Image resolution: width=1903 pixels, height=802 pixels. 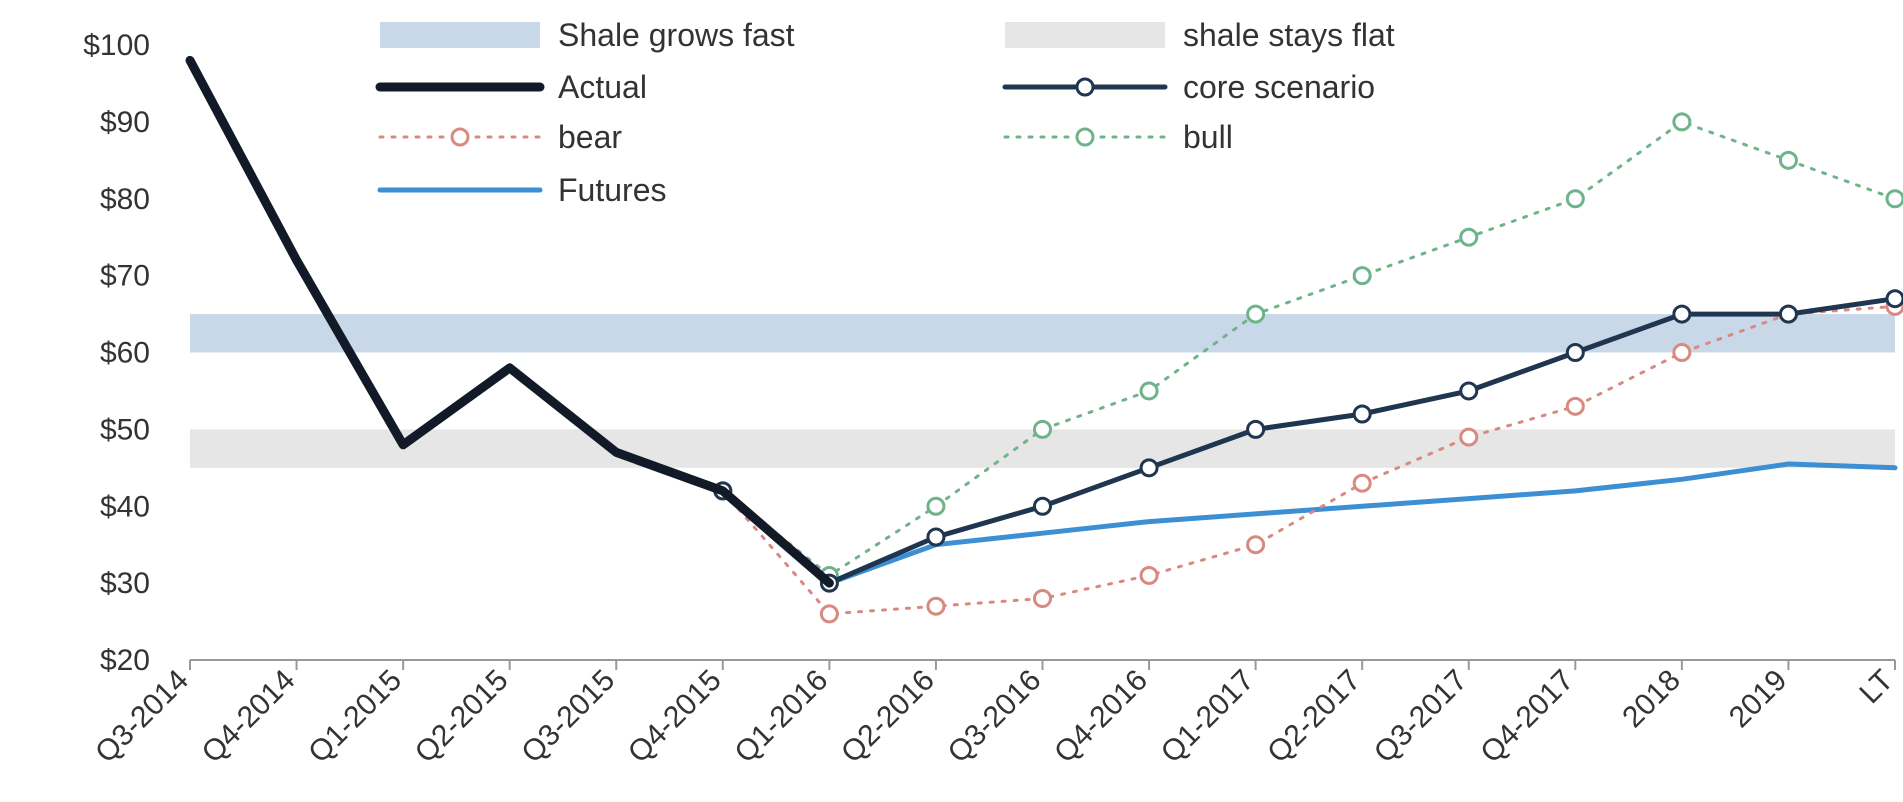 I want to click on legend-marker-bull, so click(x=1085, y=137).